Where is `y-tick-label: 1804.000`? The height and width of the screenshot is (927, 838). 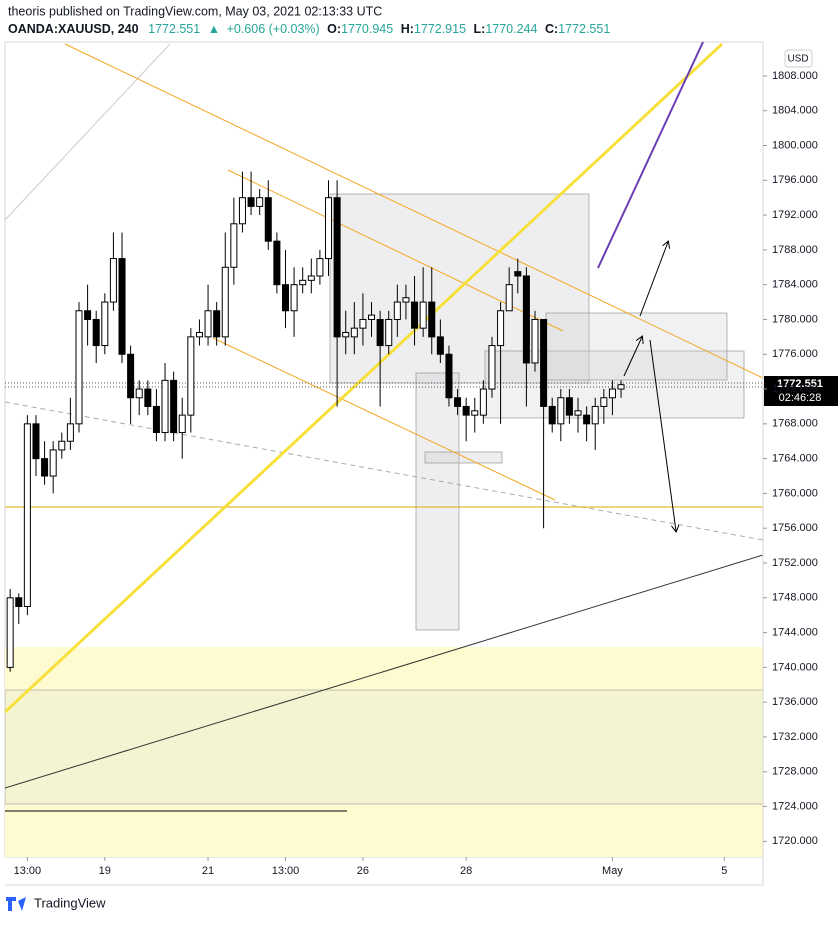
y-tick-label: 1804.000 is located at coordinates (795, 111).